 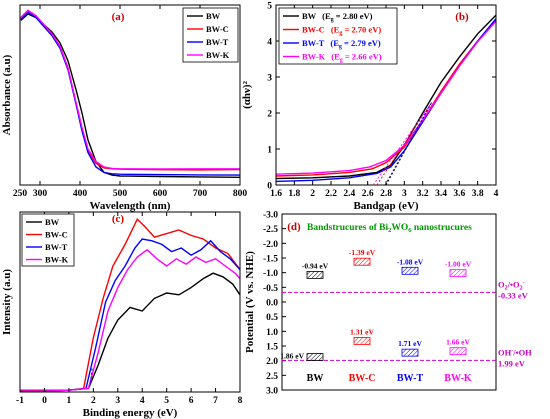 What do you see at coordinates (478, 194) in the screenshot?
I see `x-tick-label: 3.8` at bounding box center [478, 194].